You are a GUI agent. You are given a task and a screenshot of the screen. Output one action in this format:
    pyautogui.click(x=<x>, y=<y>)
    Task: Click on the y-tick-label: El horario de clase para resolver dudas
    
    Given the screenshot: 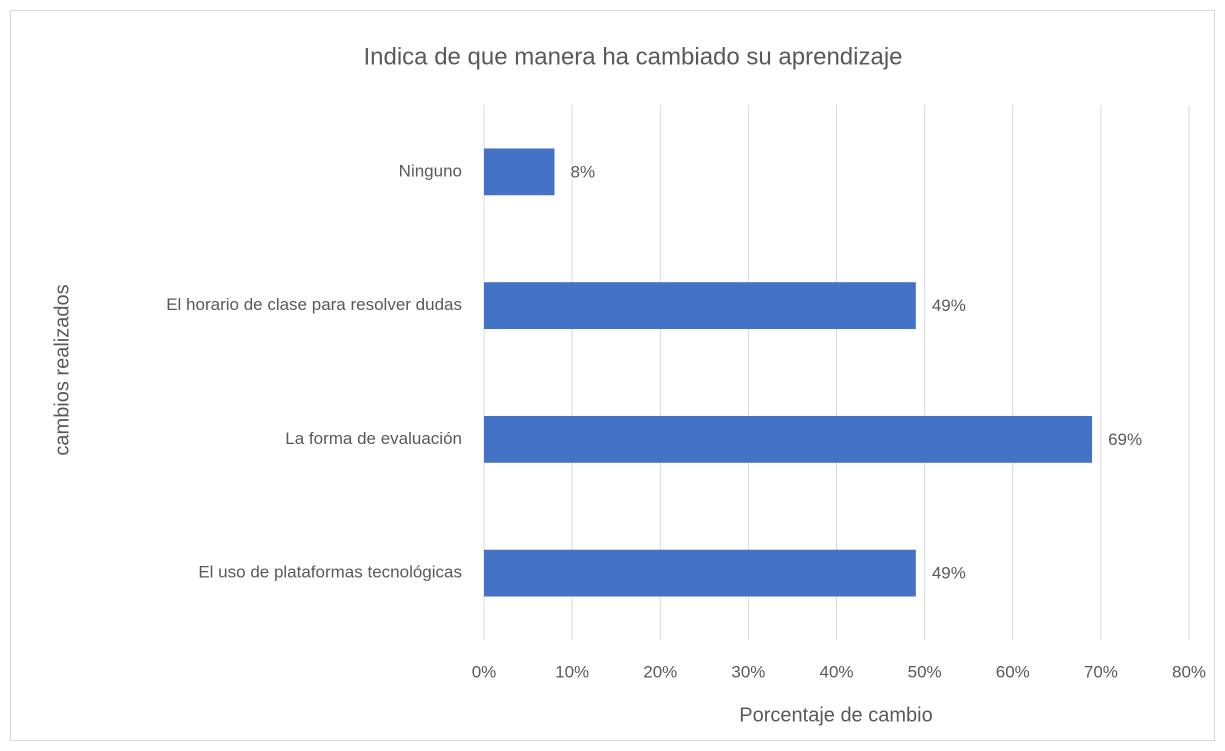 What is the action you would take?
    pyautogui.click(x=314, y=304)
    